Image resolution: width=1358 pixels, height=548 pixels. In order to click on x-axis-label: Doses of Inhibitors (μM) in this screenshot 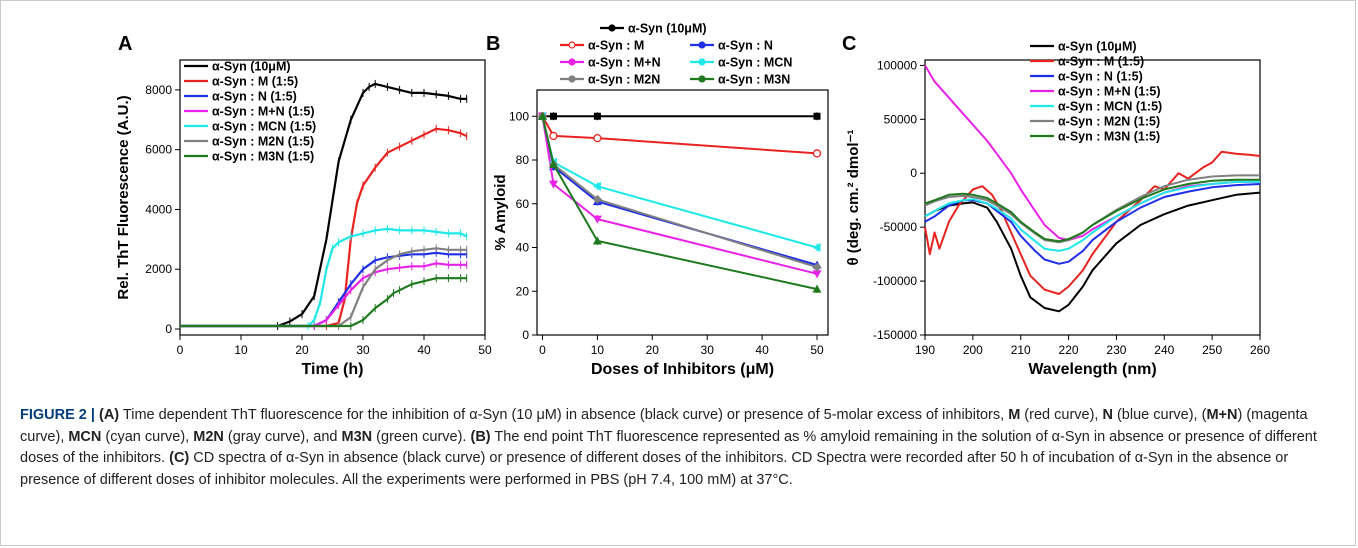, I will do `click(682, 369)`.